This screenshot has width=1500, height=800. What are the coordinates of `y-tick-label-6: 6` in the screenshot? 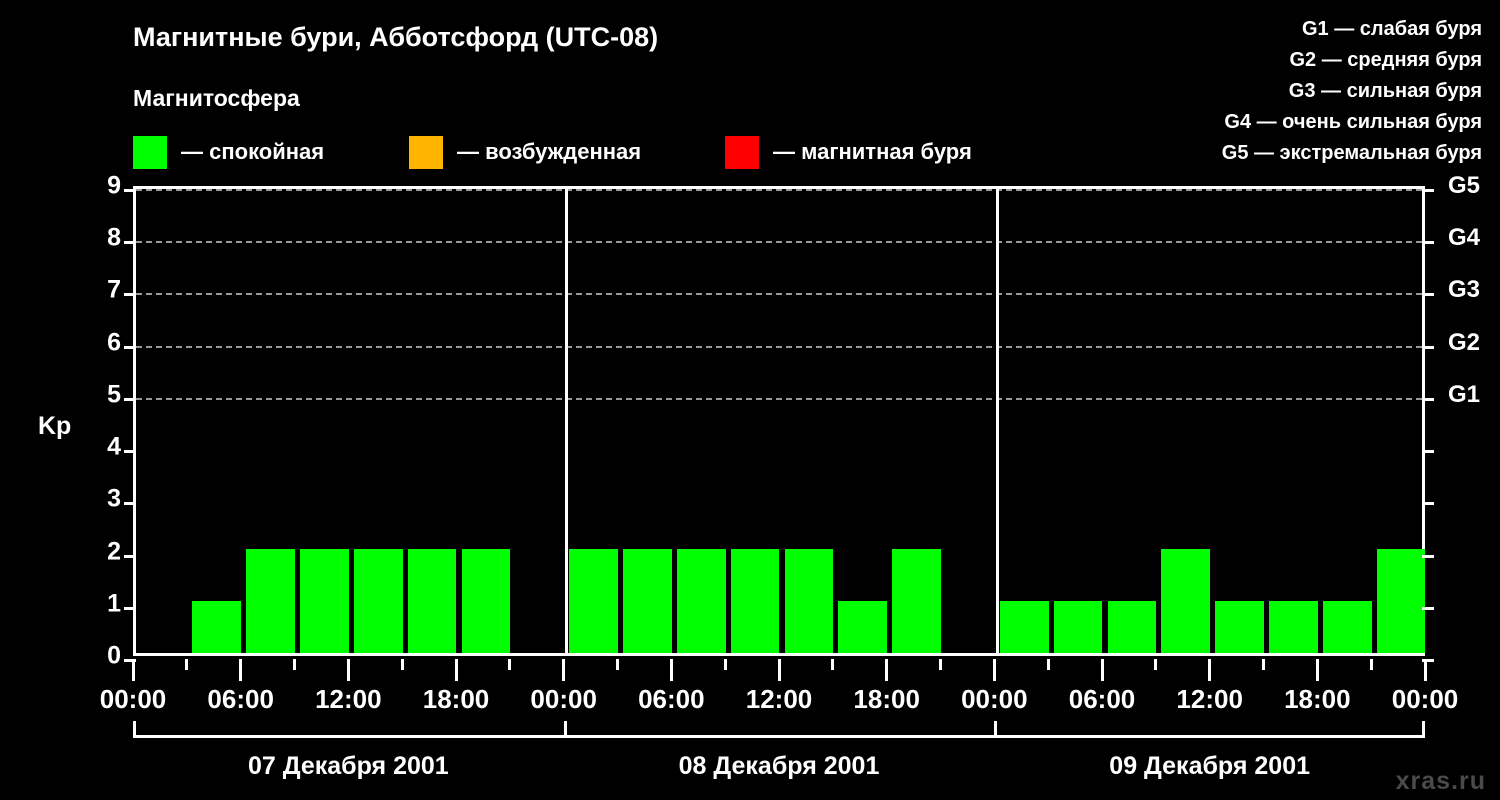 It's located at (114, 342).